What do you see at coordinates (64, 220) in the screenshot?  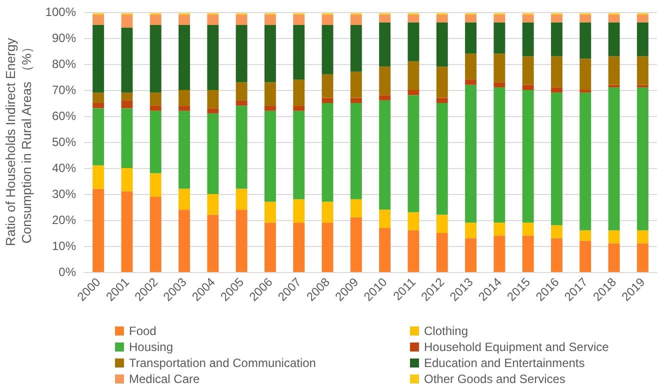 I see `y-tick-label: 20%` at bounding box center [64, 220].